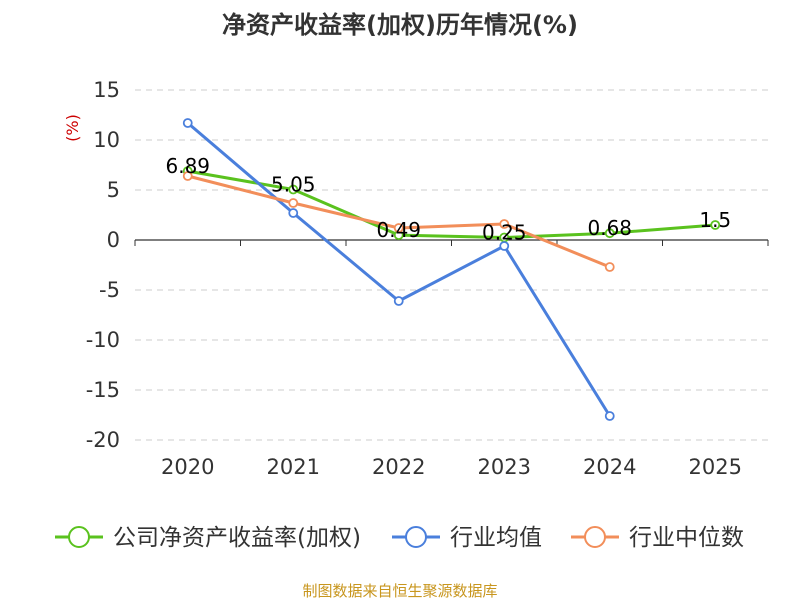 This screenshot has height=600, width=800. What do you see at coordinates (686, 538) in the screenshot?
I see `legend-label: 行业中位数` at bounding box center [686, 538].